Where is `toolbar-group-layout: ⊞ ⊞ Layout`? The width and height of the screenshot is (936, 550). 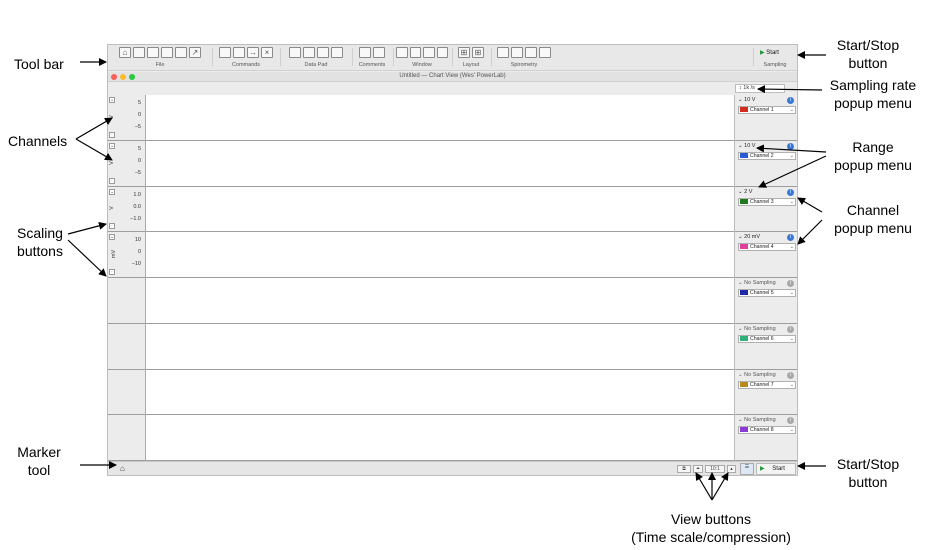 toolbar-group-layout: ⊞ ⊞ Layout is located at coordinates (471, 58).